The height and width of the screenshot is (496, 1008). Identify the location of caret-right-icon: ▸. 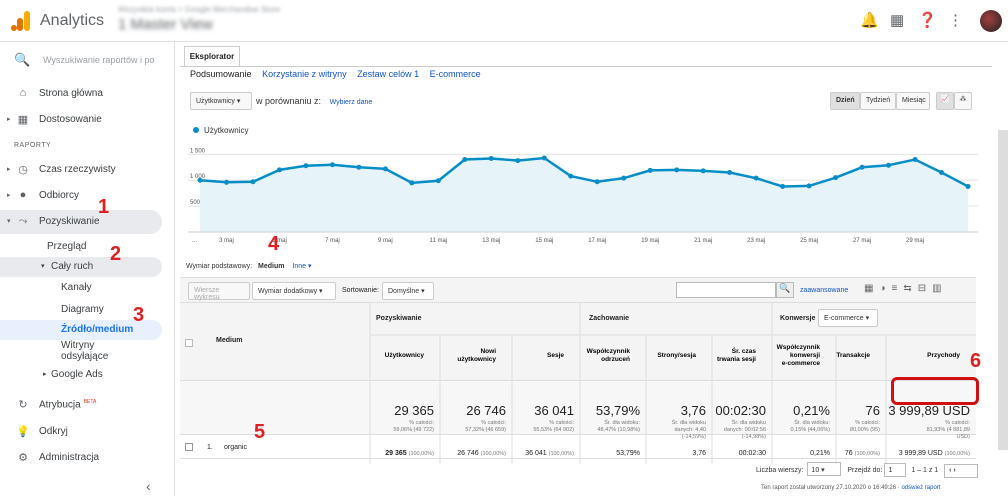
(45, 374).